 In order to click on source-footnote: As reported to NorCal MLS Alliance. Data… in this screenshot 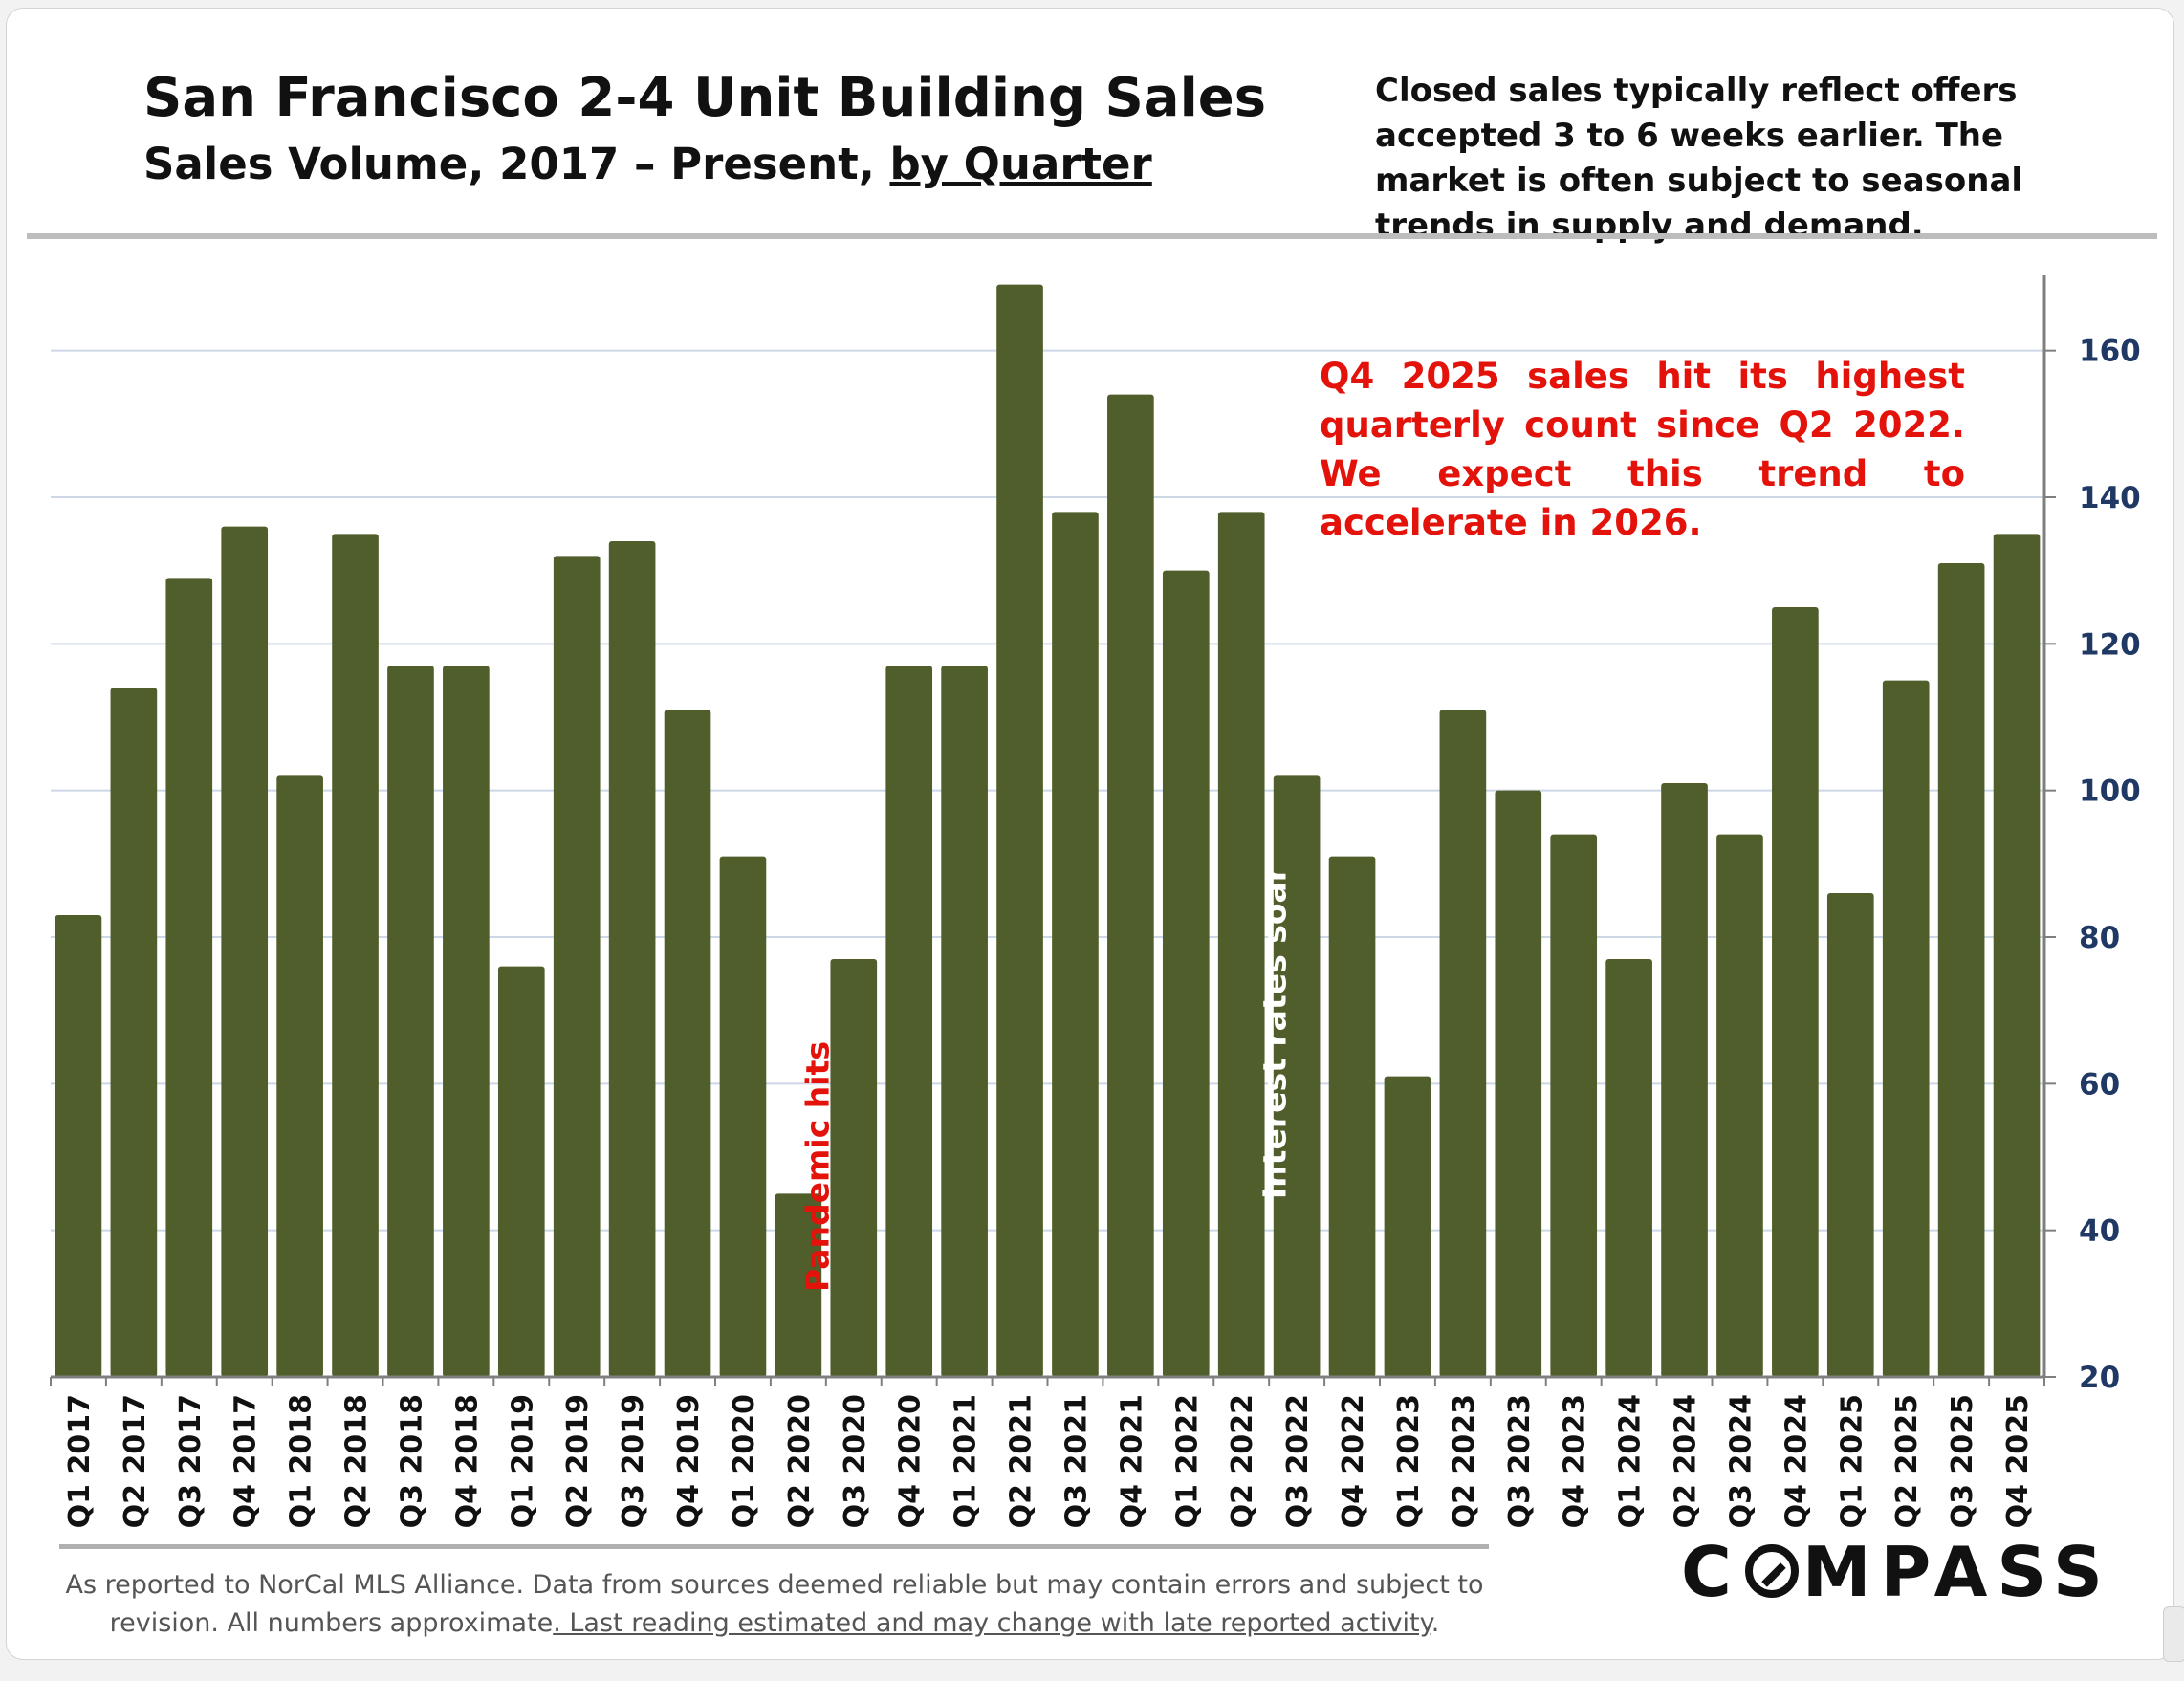, I will do `click(775, 1605)`.